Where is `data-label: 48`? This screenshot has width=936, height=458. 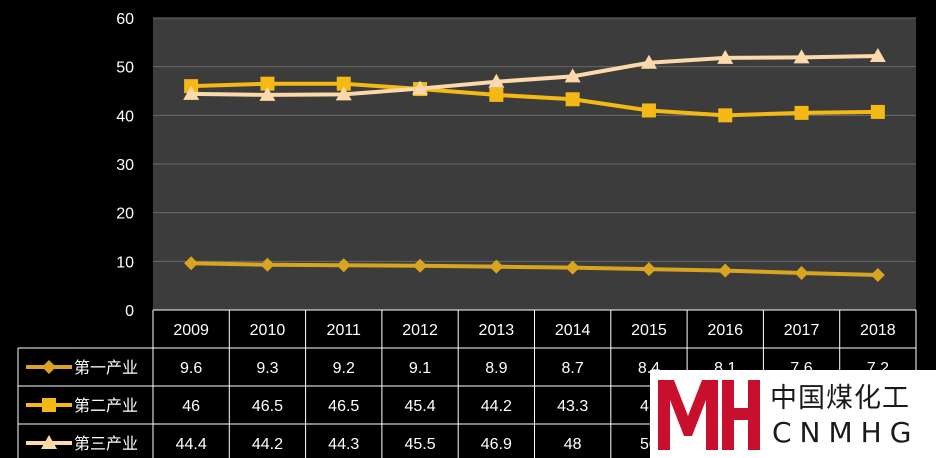
data-label: 48 is located at coordinates (573, 444).